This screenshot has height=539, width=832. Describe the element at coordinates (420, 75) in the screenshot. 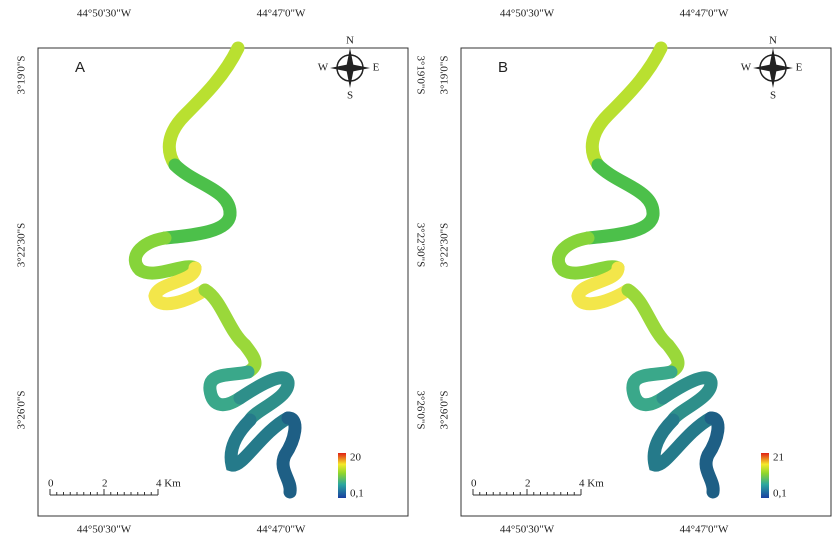

I see `right-coordinate: 3°19'0"S` at that location.